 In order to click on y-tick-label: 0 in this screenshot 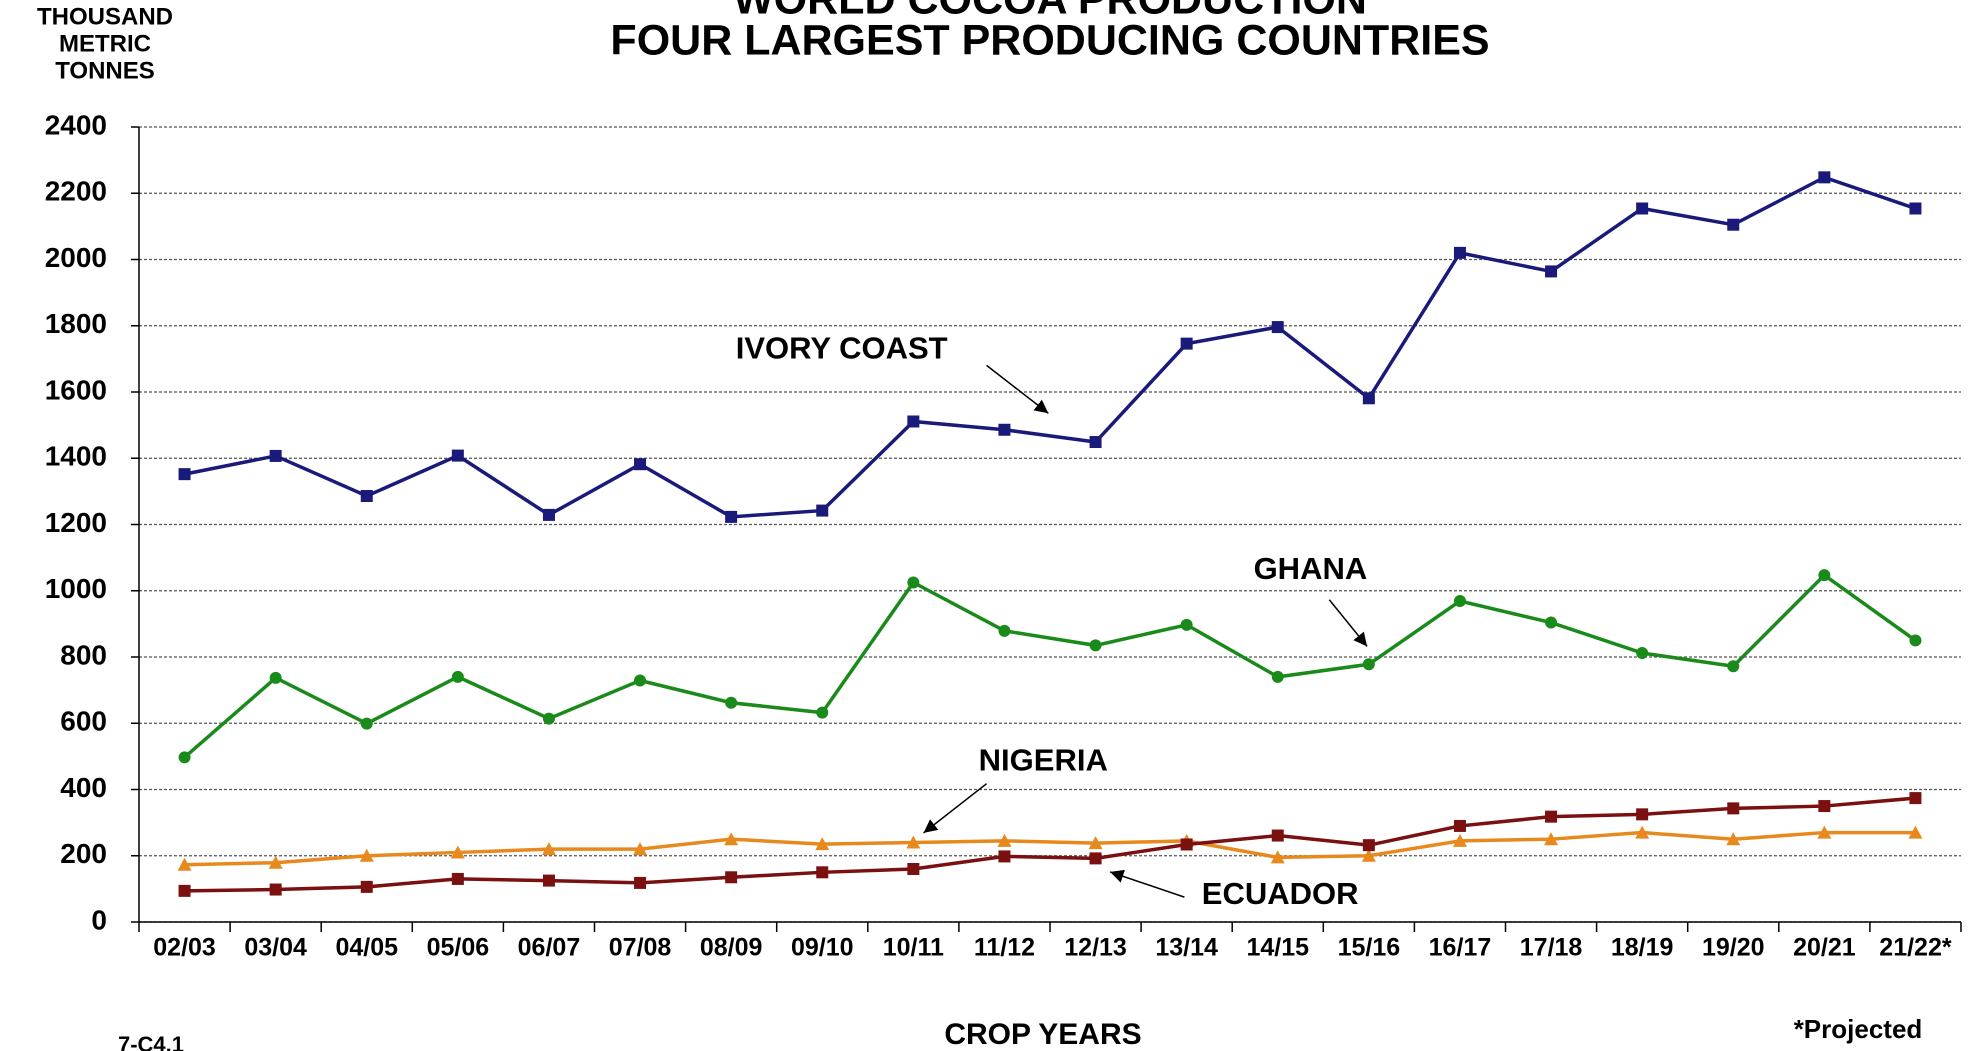, I will do `click(99, 919)`.